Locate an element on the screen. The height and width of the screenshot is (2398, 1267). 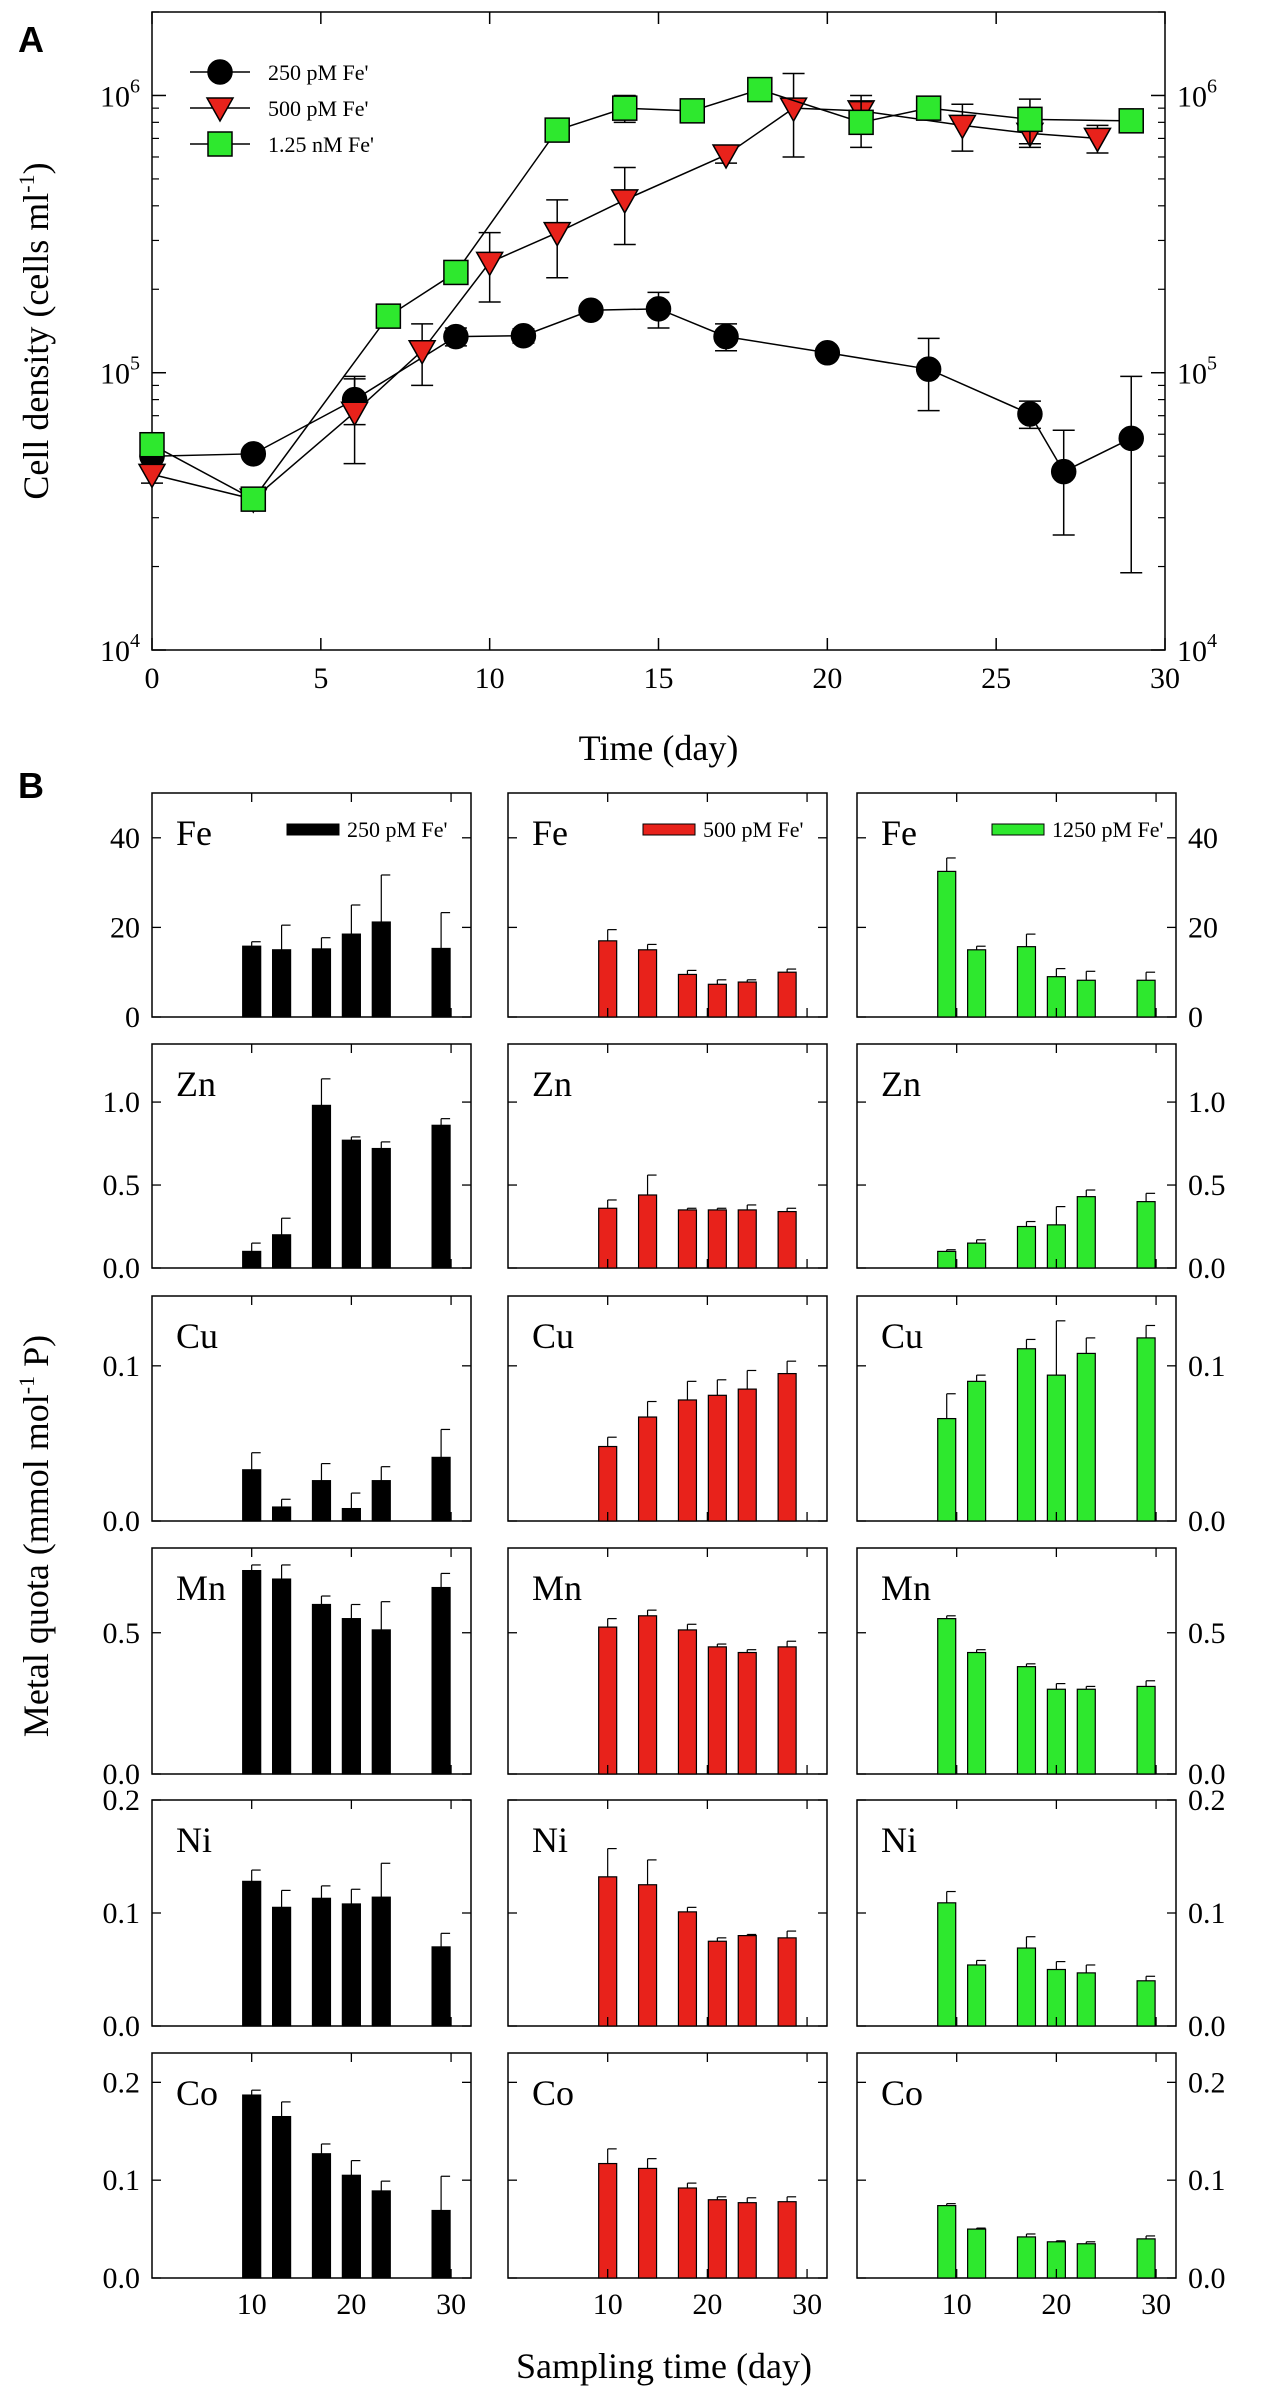
metal-label-zn: Zn is located at coordinates (196, 1084).